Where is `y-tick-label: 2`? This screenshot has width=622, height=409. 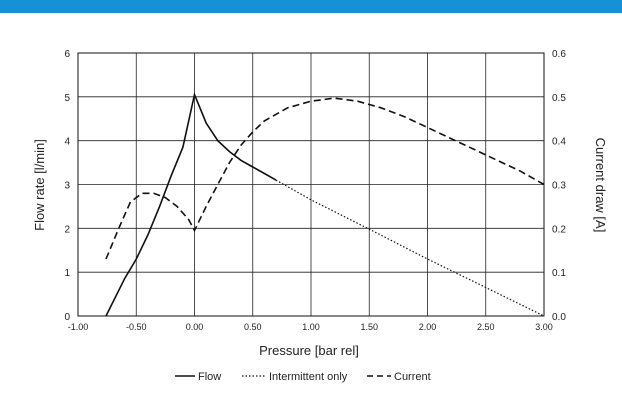 y-tick-label: 2 is located at coordinates (67, 229).